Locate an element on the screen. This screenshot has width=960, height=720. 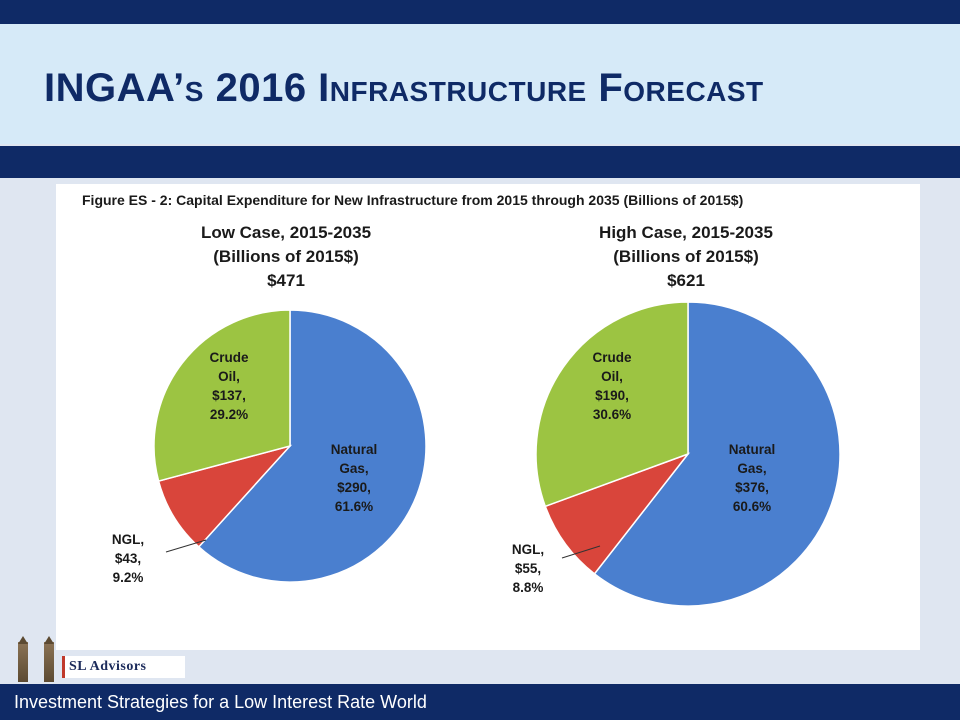
pie-slice-label: 29.2% is located at coordinates (229, 414).